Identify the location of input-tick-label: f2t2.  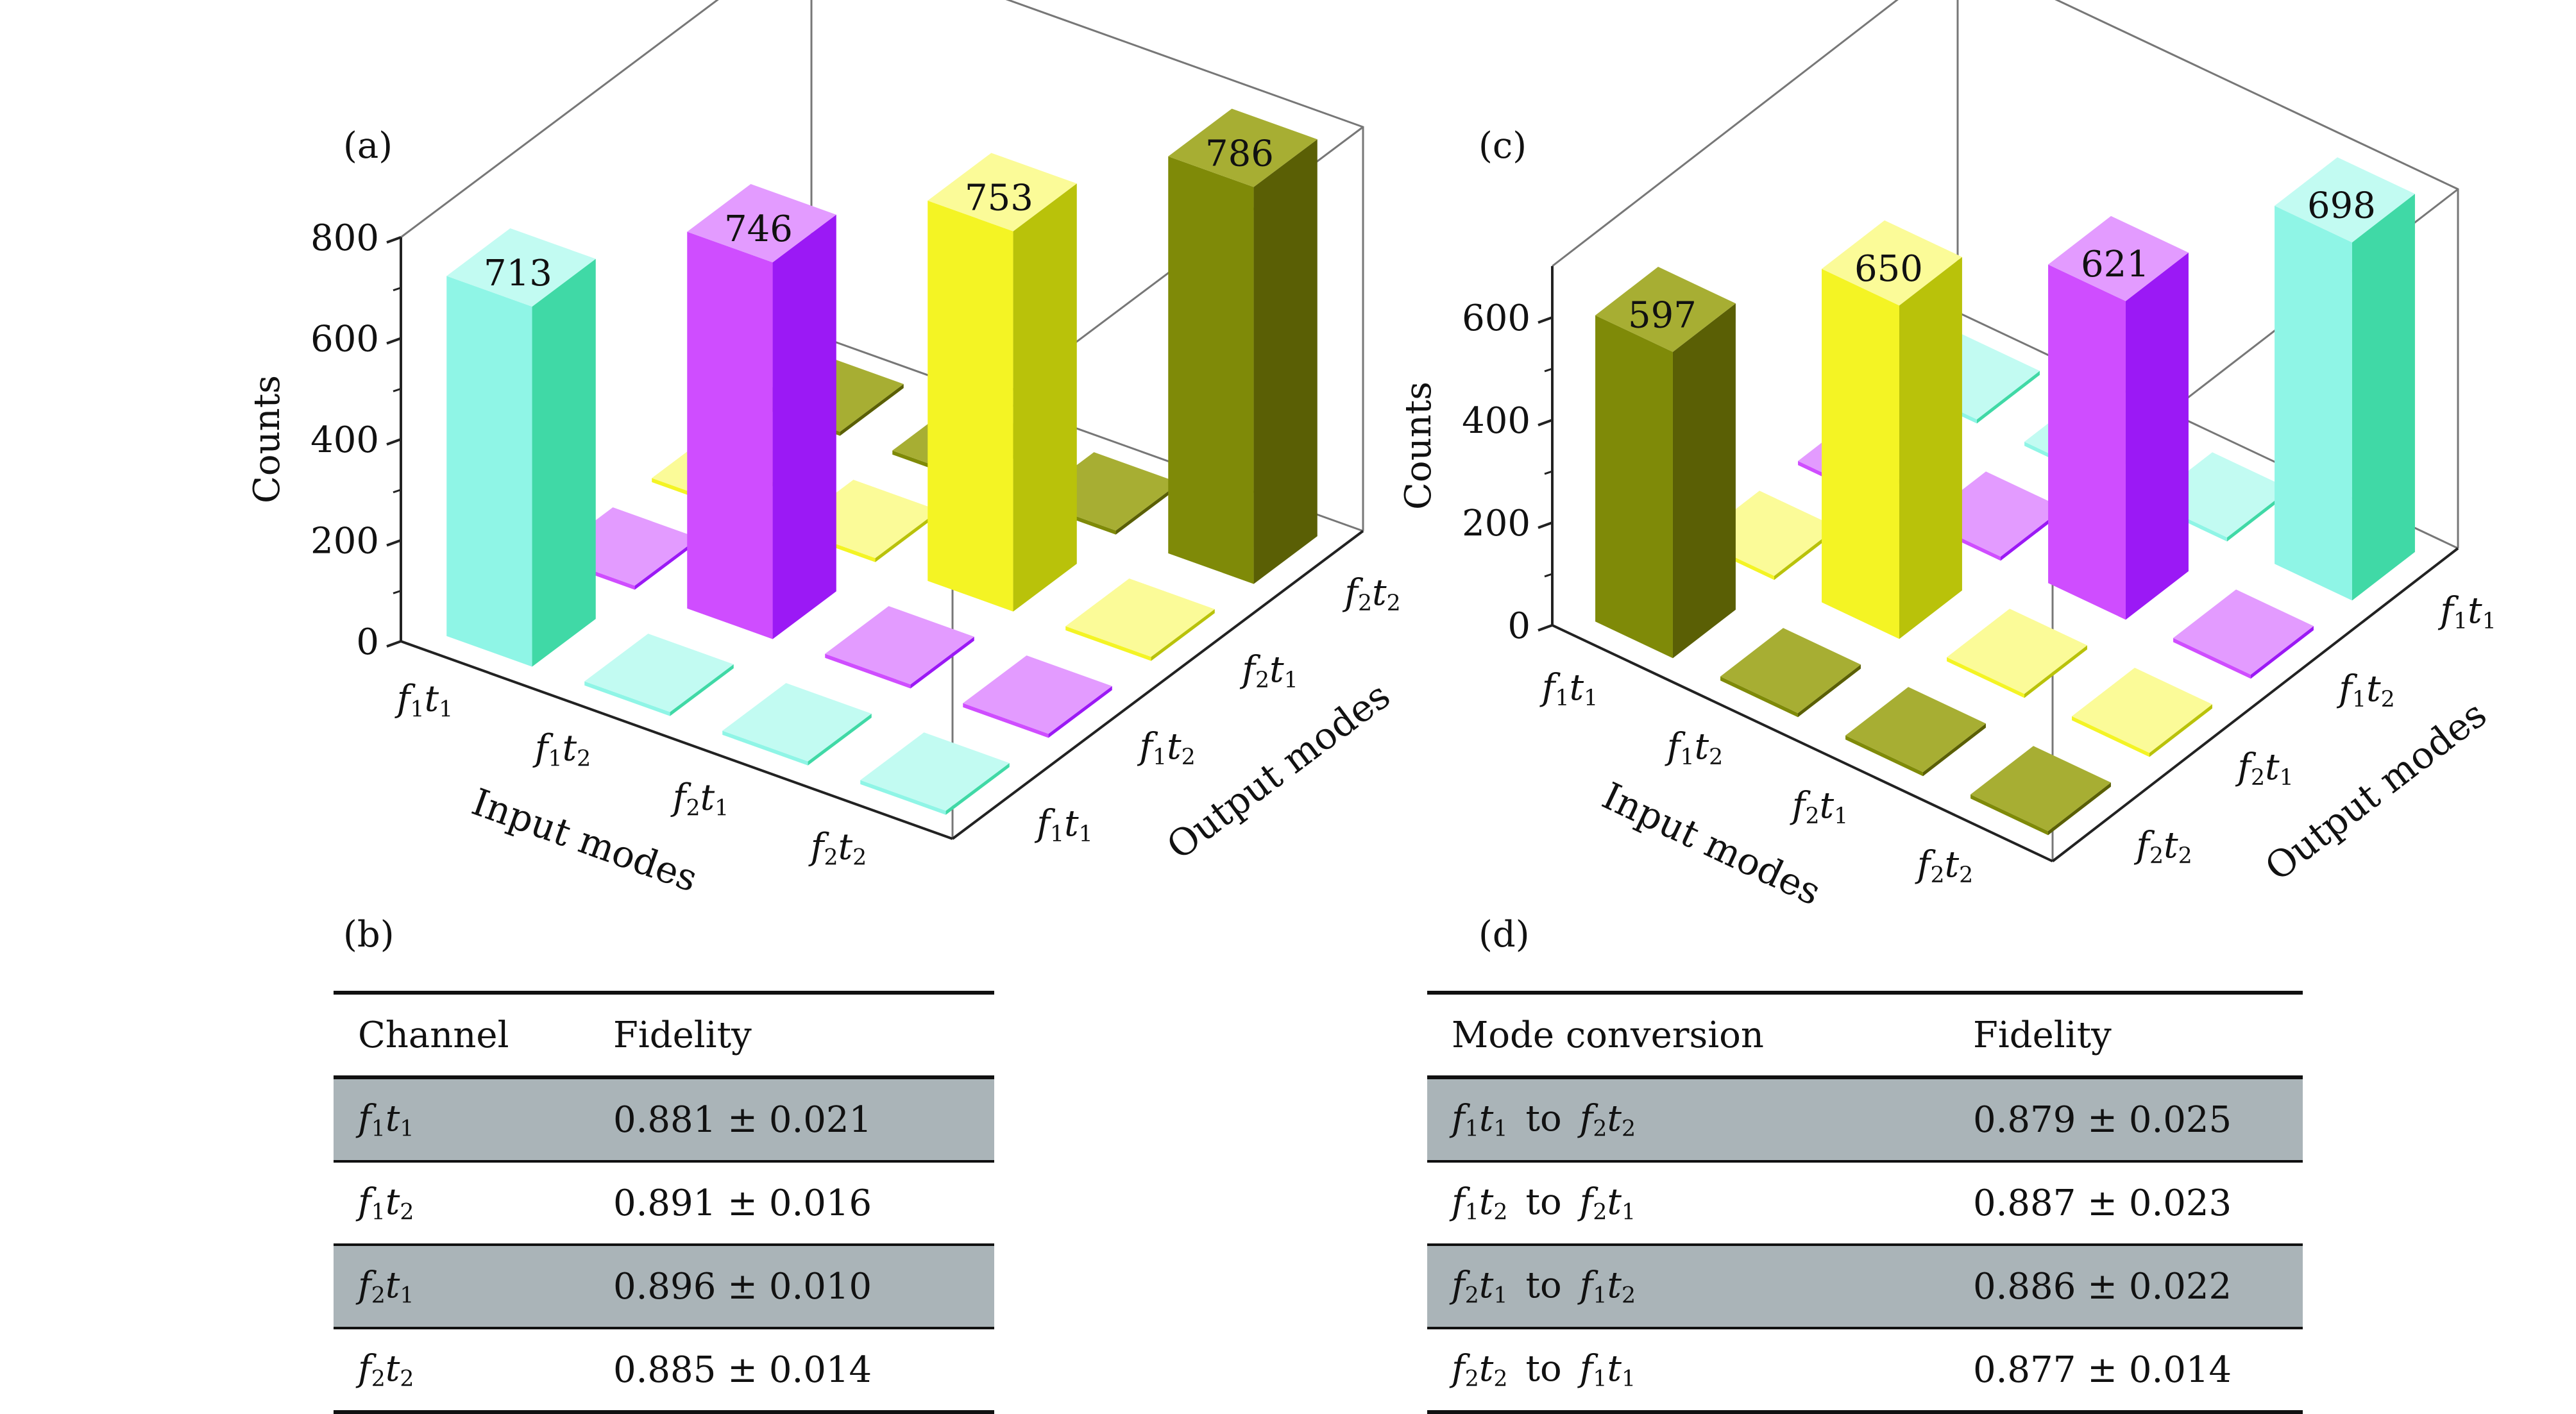
(1944, 866).